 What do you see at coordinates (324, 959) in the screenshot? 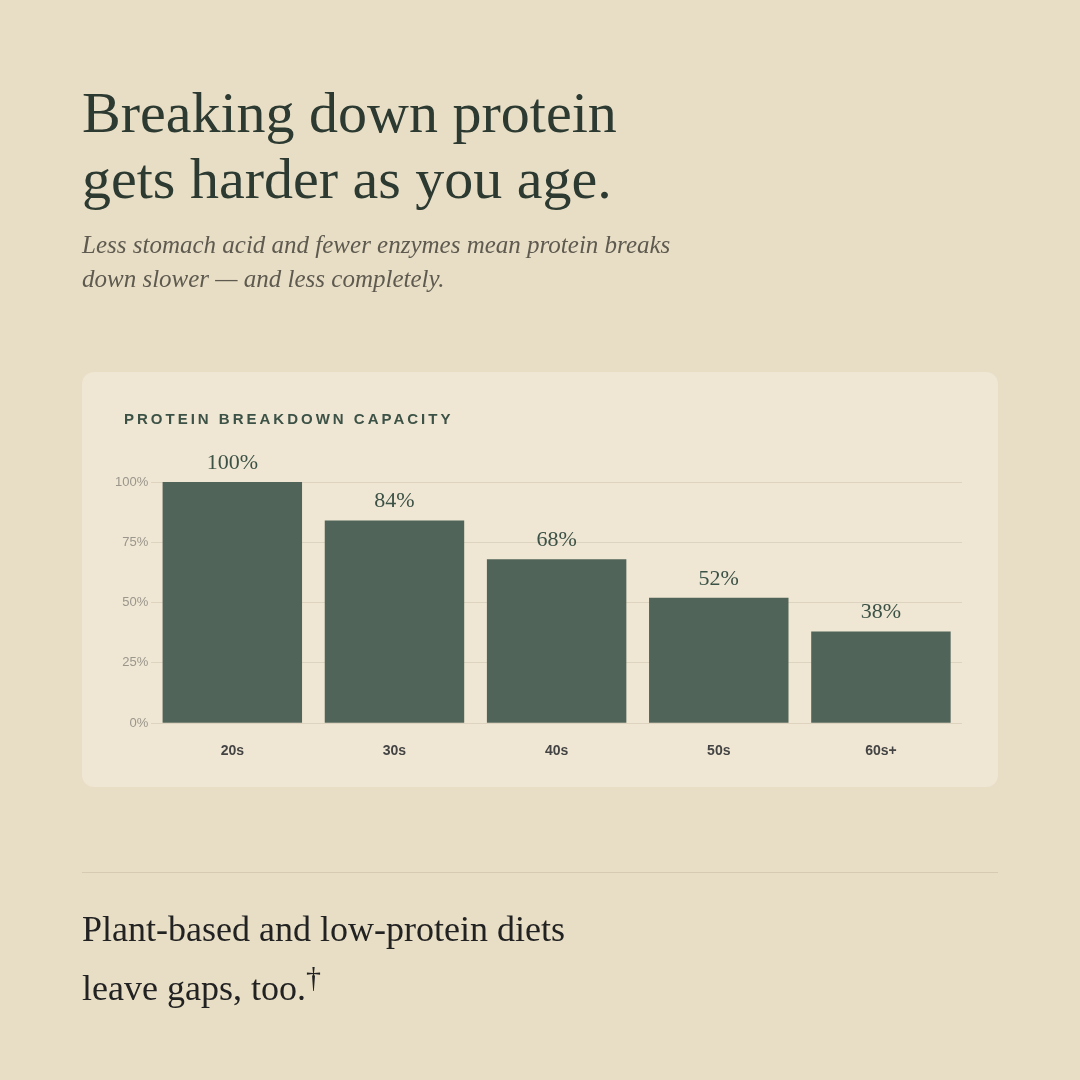
I see `text: Plant-based and low-protein diets leave gaps, too.$^{†}$` at bounding box center [324, 959].